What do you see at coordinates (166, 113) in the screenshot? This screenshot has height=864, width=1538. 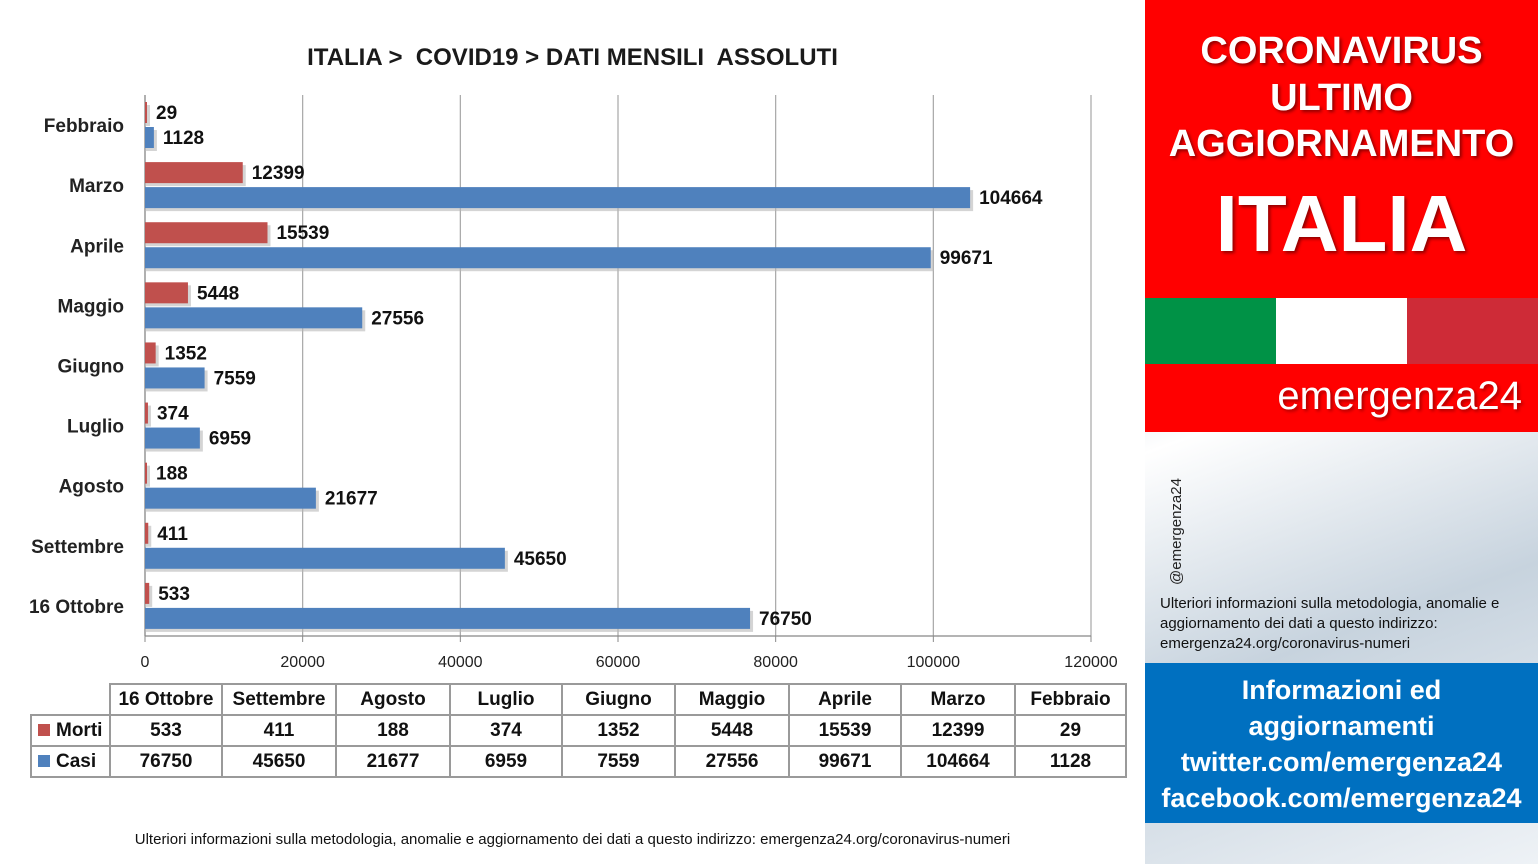 I see `data-label: 29` at bounding box center [166, 113].